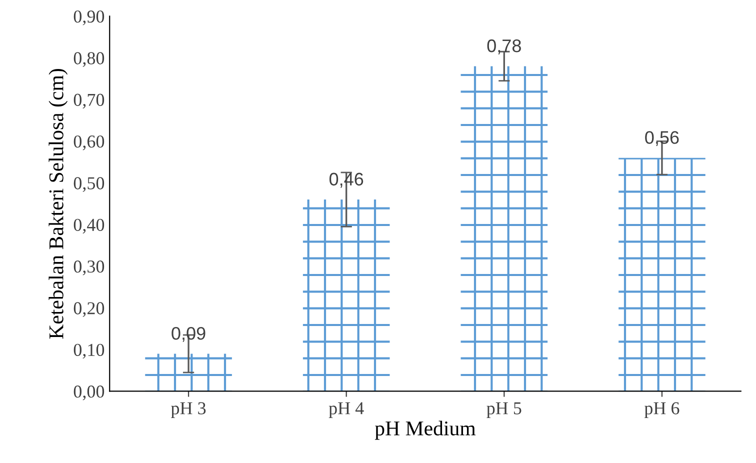 Image resolution: width=756 pixels, height=463 pixels. What do you see at coordinates (504, 46) in the screenshot?
I see `data-label: 0,78` at bounding box center [504, 46].